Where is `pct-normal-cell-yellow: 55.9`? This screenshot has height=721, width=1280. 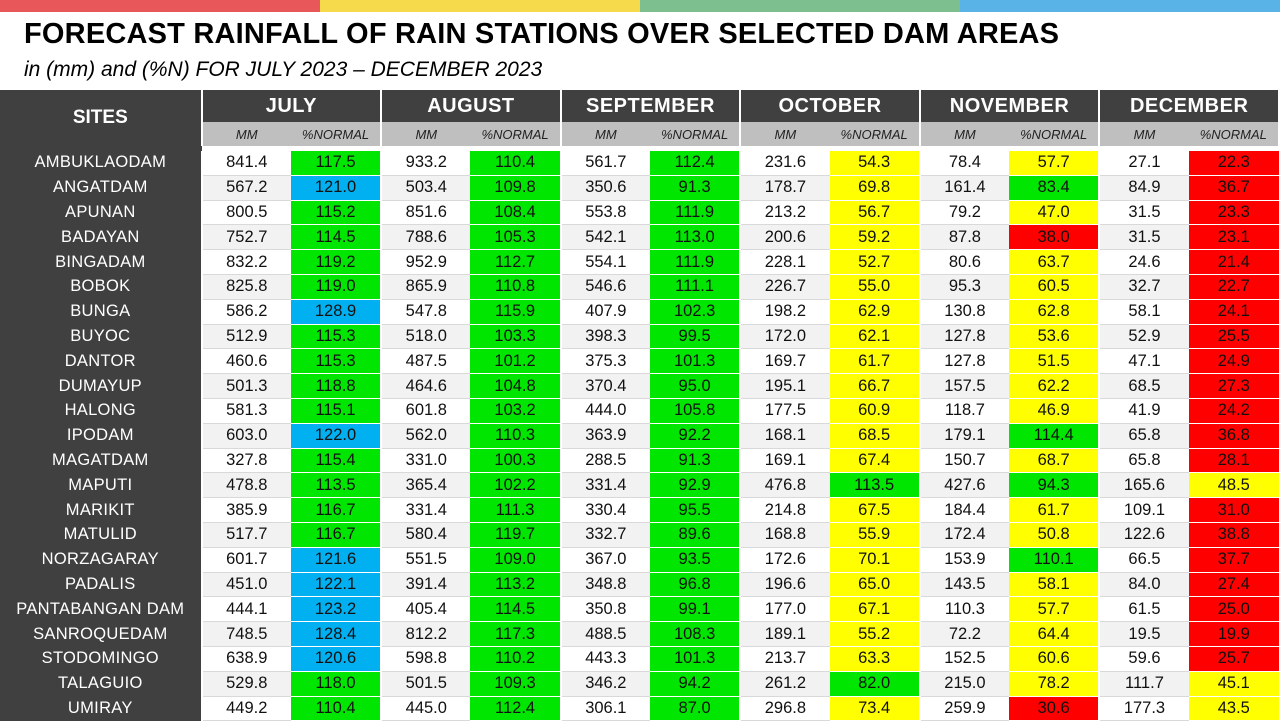
pct-normal-cell-yellow: 55.9 is located at coordinates (874, 535).